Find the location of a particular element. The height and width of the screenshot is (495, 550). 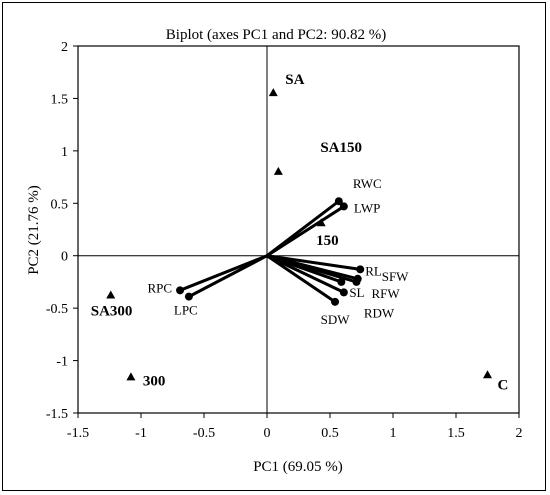

x-tick-label: 0.5 is located at coordinates (330, 433).